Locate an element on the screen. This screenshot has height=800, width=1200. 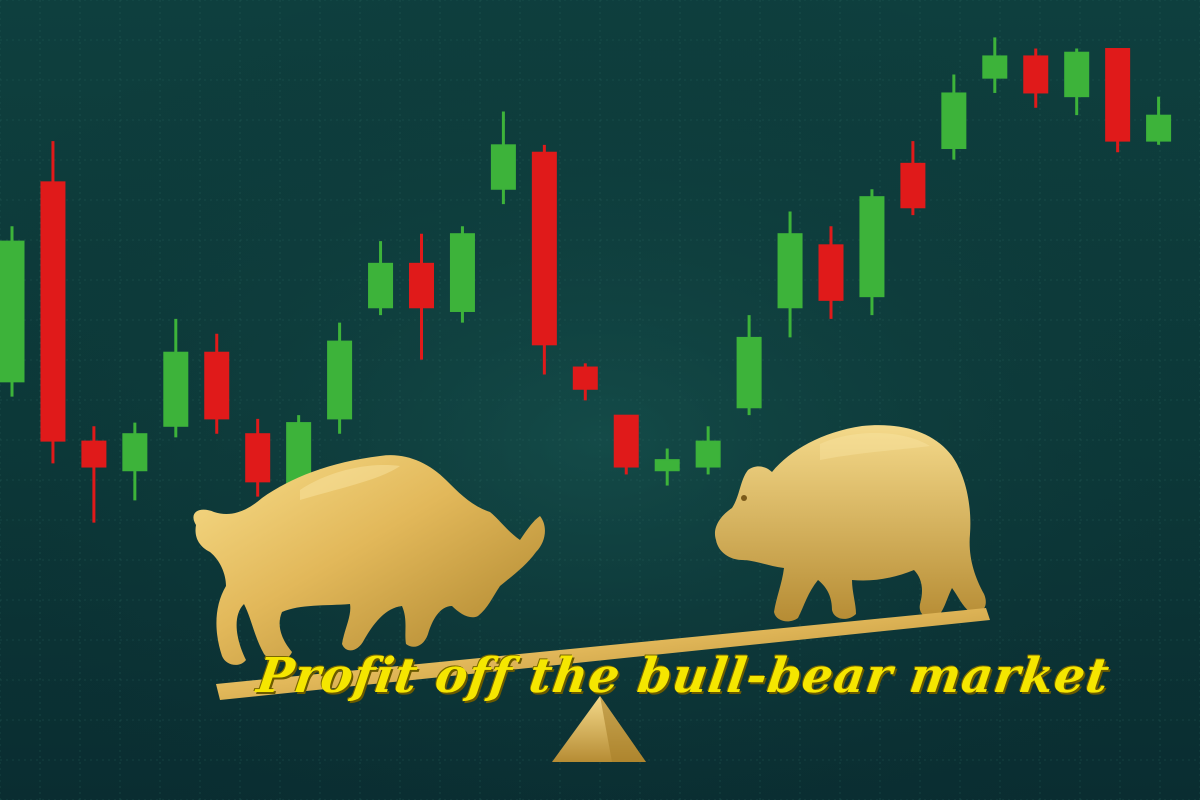
fulcrum-shade is located at coordinates (623, 729).